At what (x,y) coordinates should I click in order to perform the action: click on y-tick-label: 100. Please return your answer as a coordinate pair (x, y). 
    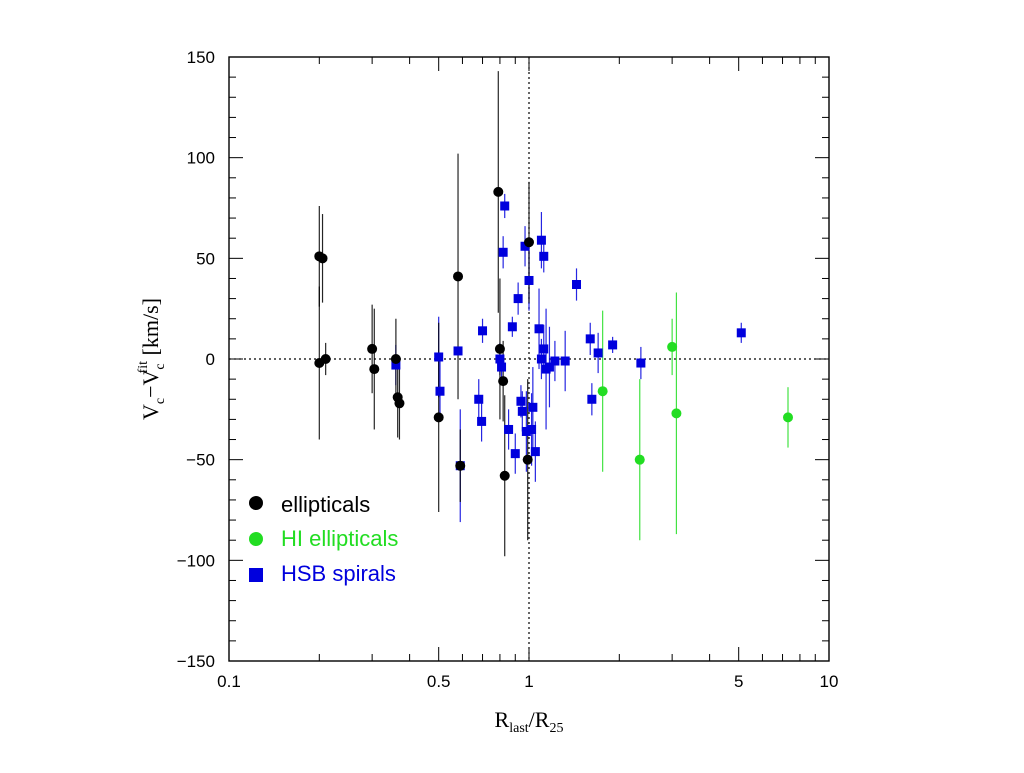
    Looking at the image, I should click on (201, 158).